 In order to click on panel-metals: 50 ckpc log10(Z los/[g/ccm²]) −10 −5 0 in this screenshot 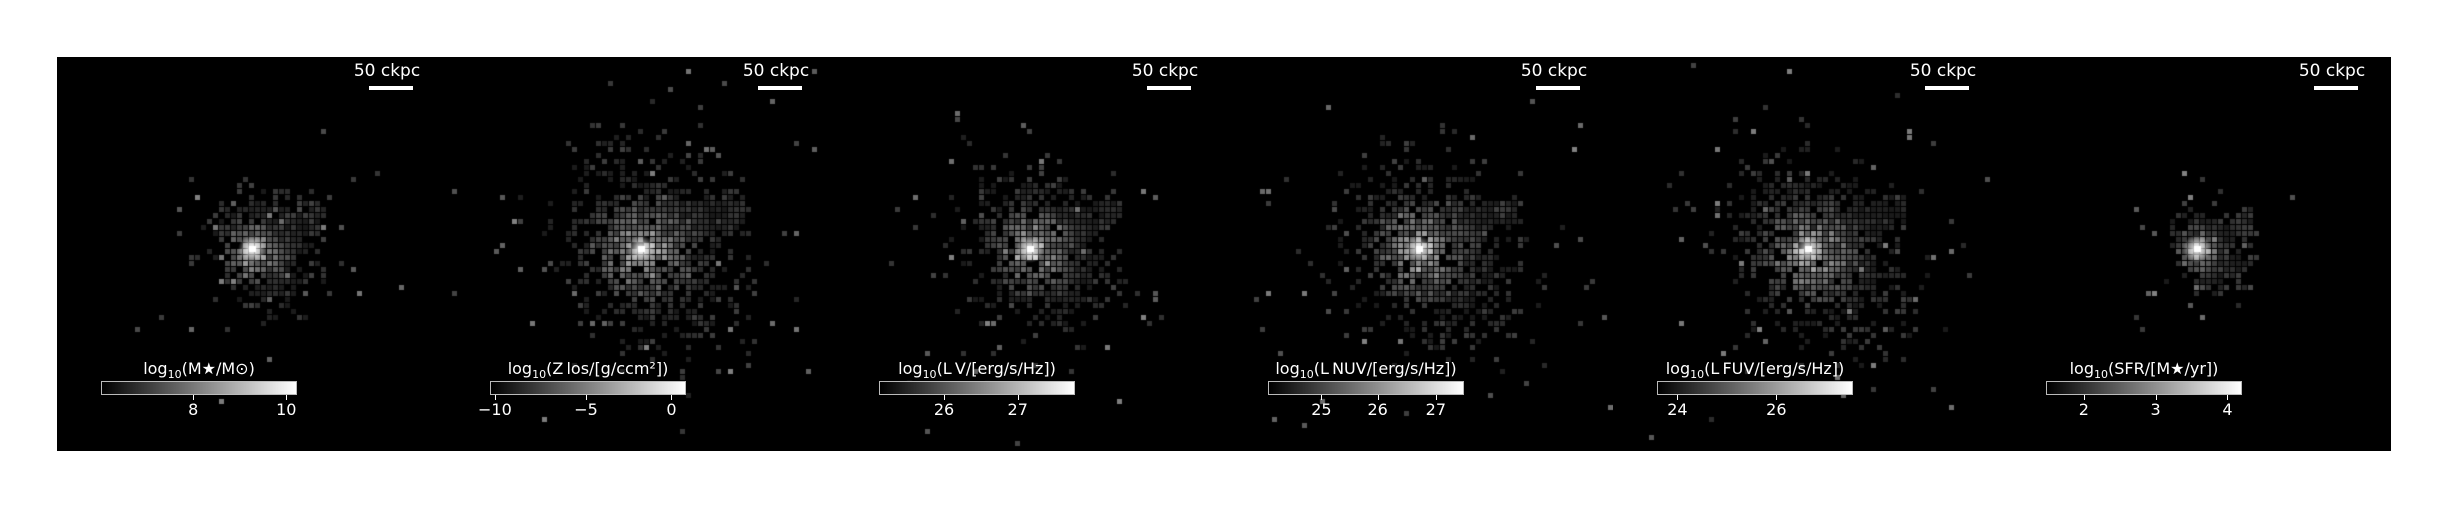, I will do `click(640, 254)`.